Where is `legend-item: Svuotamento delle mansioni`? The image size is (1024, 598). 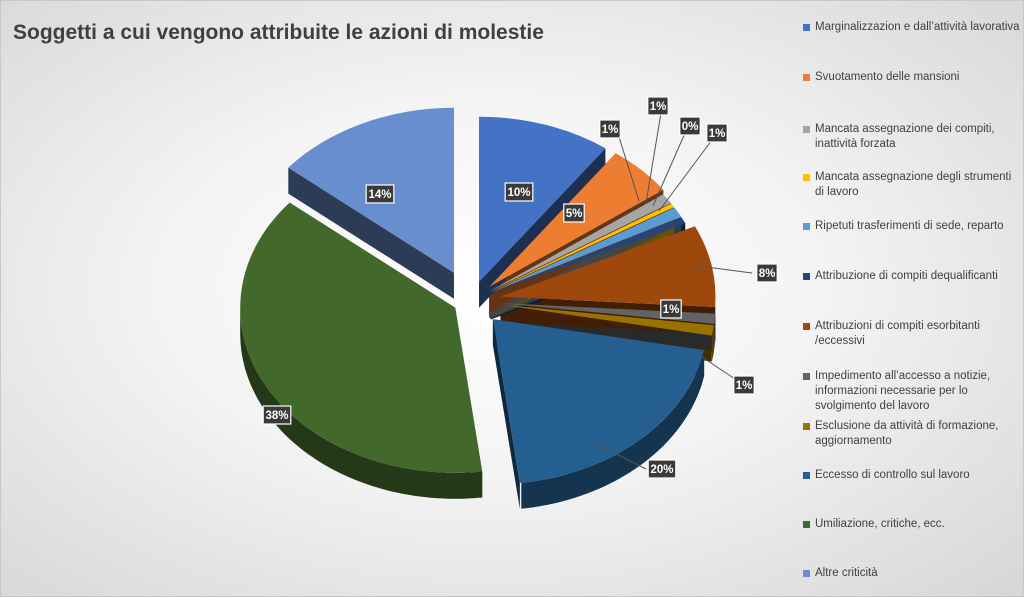 legend-item: Svuotamento delle mansioni is located at coordinates (912, 77).